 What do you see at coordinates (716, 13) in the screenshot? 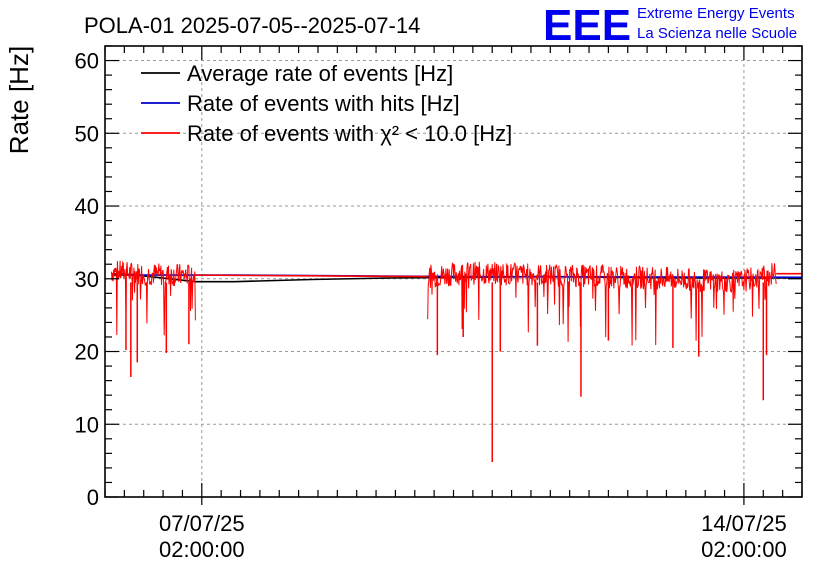
I see `logo-line-1: Extreme Energy Events` at bounding box center [716, 13].